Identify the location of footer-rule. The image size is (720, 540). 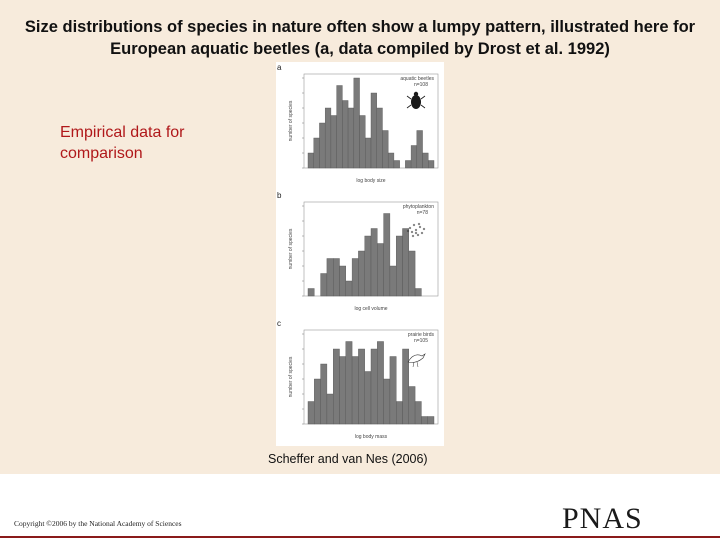
(360, 537).